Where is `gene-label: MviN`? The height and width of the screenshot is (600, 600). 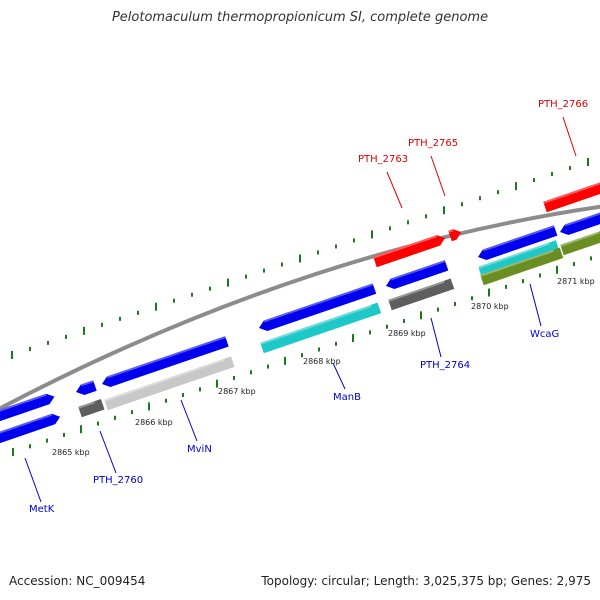
gene-label: MviN is located at coordinates (199, 449).